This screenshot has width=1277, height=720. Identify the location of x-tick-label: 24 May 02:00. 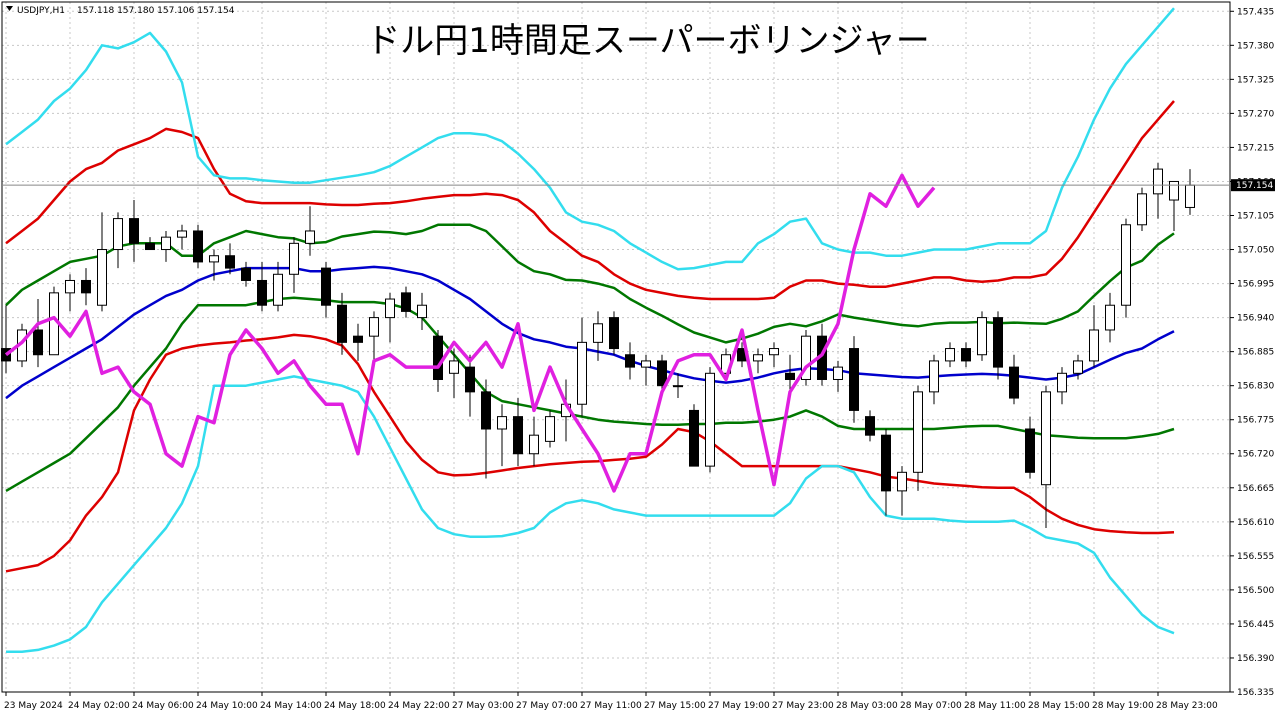
(99, 706).